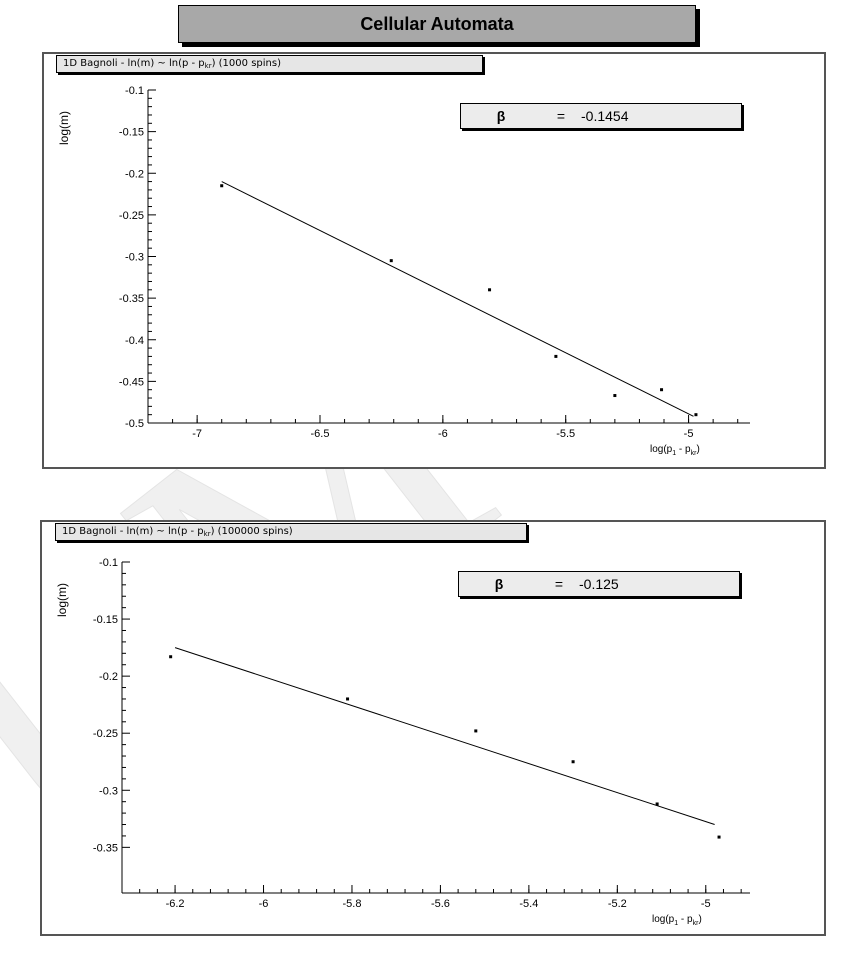 The height and width of the screenshot is (957, 856). I want to click on page-title-text: Cellular Automata, so click(437, 23).